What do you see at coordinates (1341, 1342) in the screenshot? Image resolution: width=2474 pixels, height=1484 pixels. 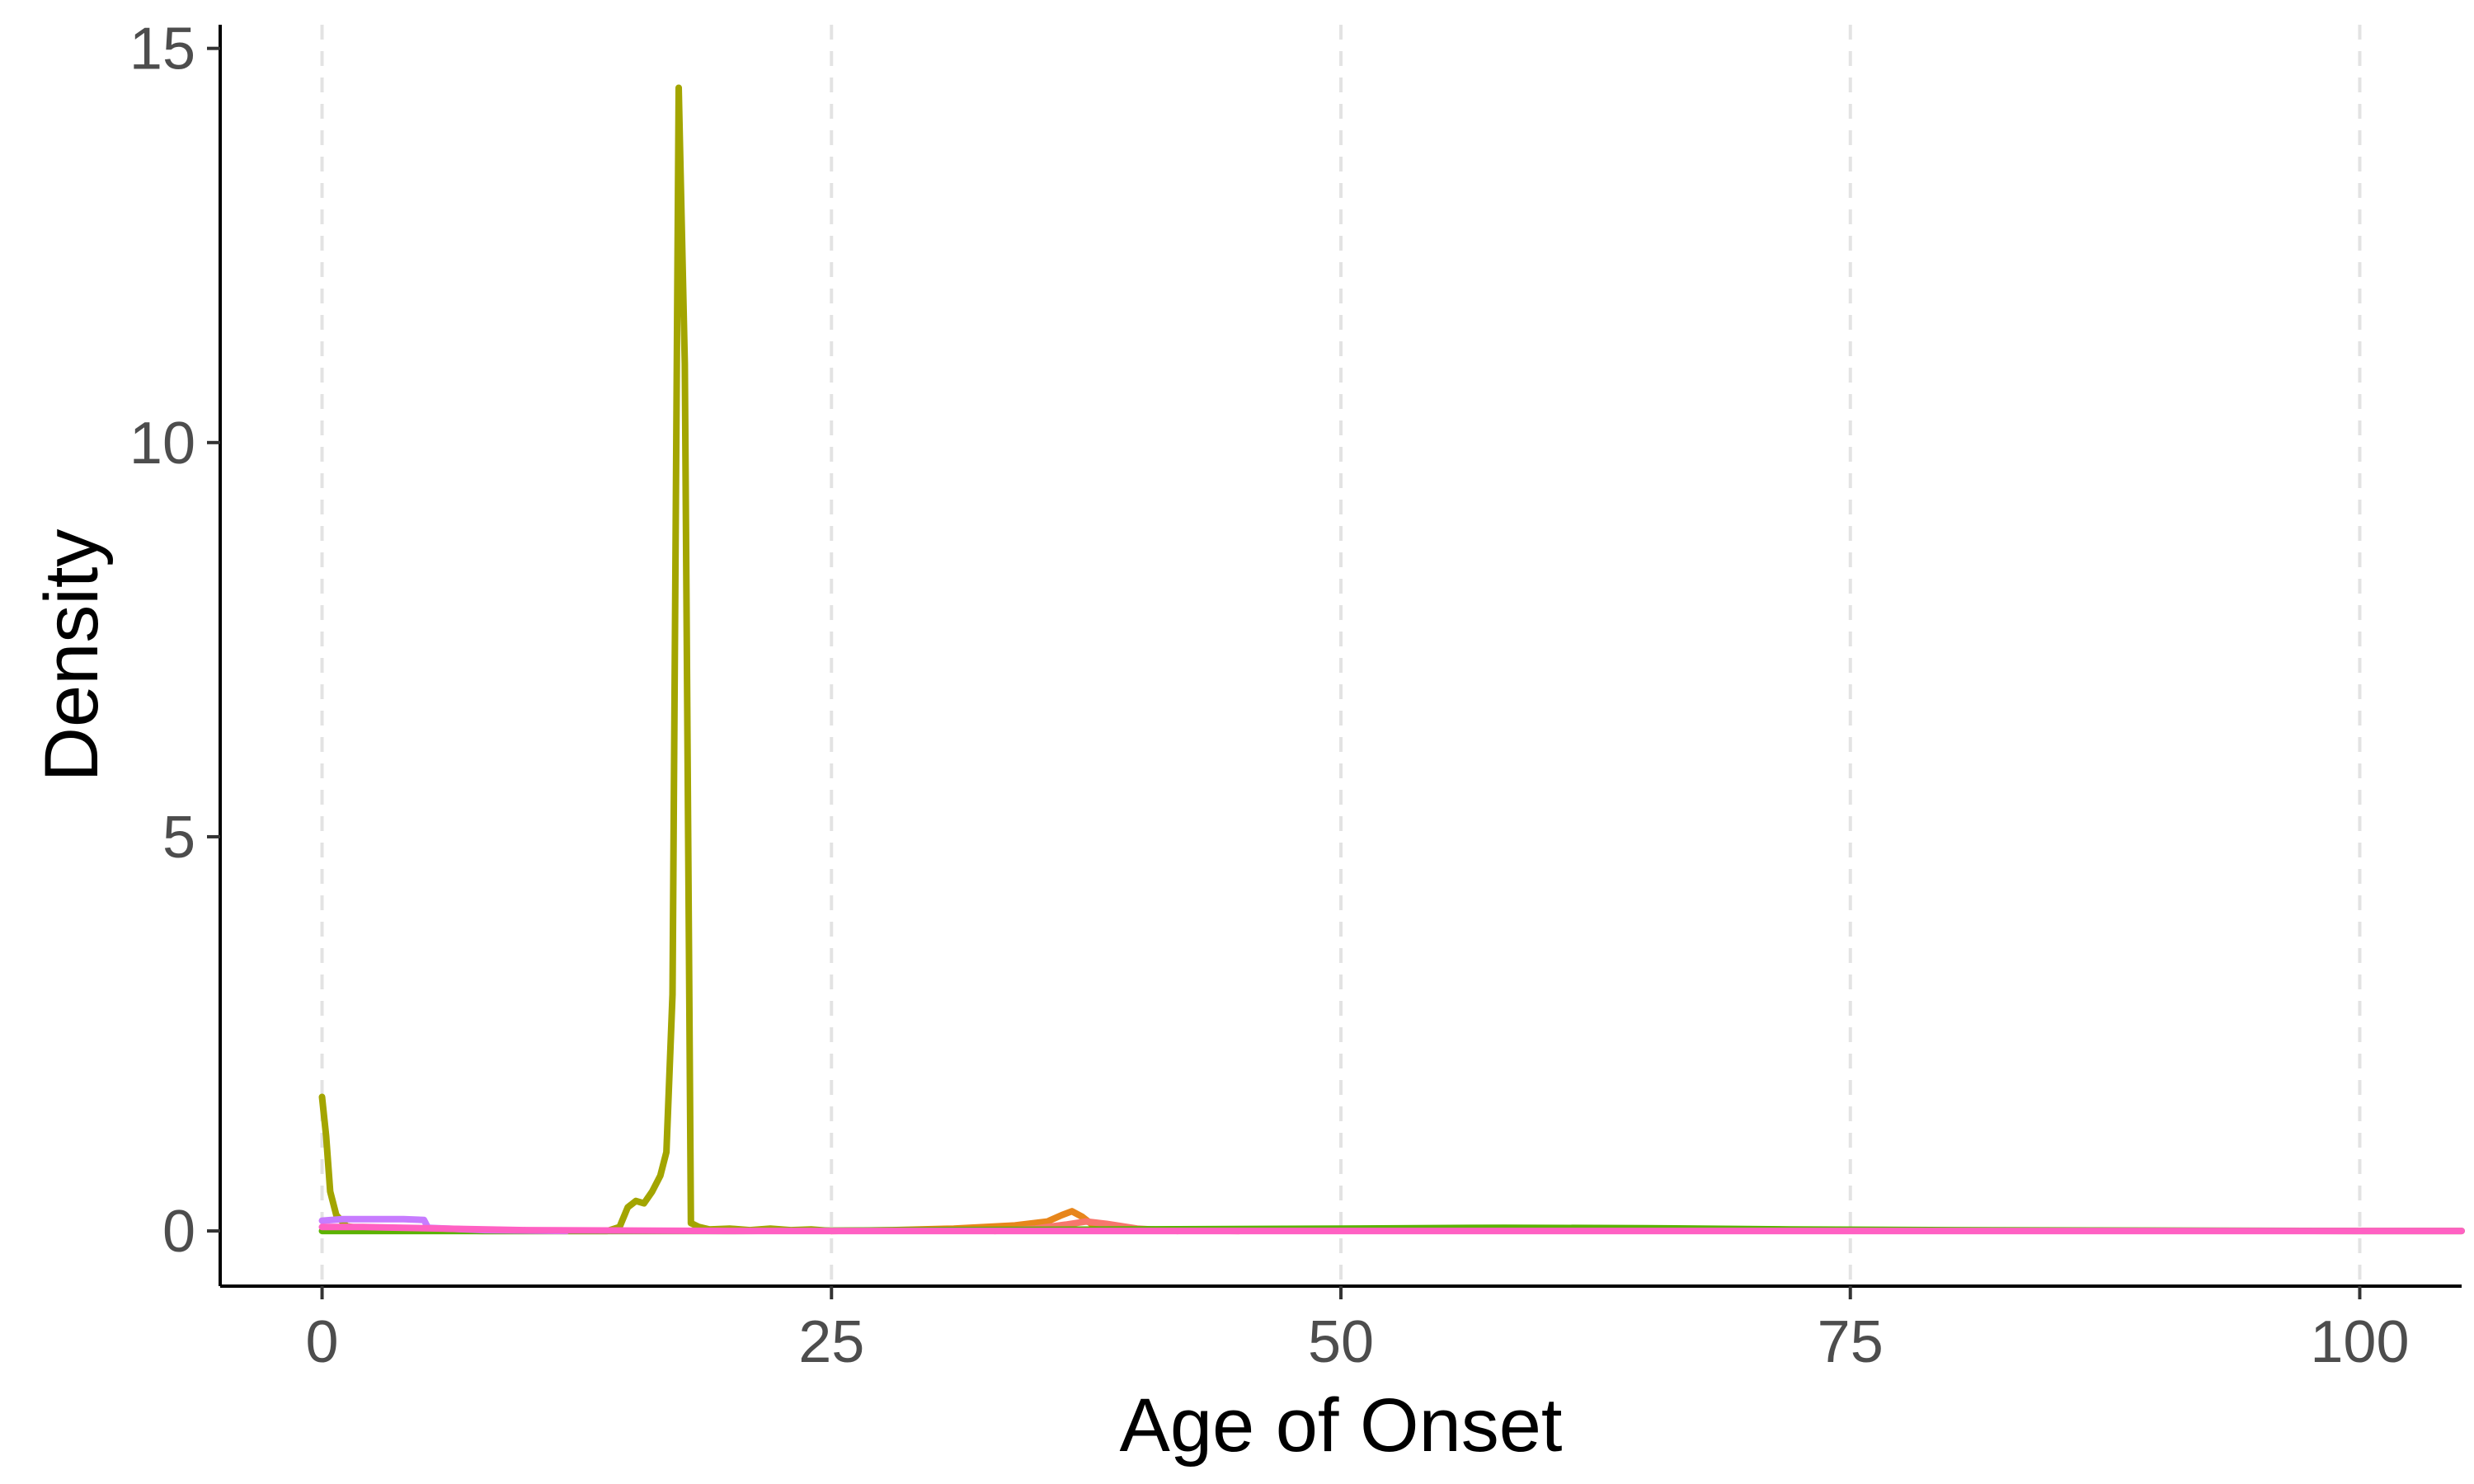 I see `x-tick-label: 50` at bounding box center [1341, 1342].